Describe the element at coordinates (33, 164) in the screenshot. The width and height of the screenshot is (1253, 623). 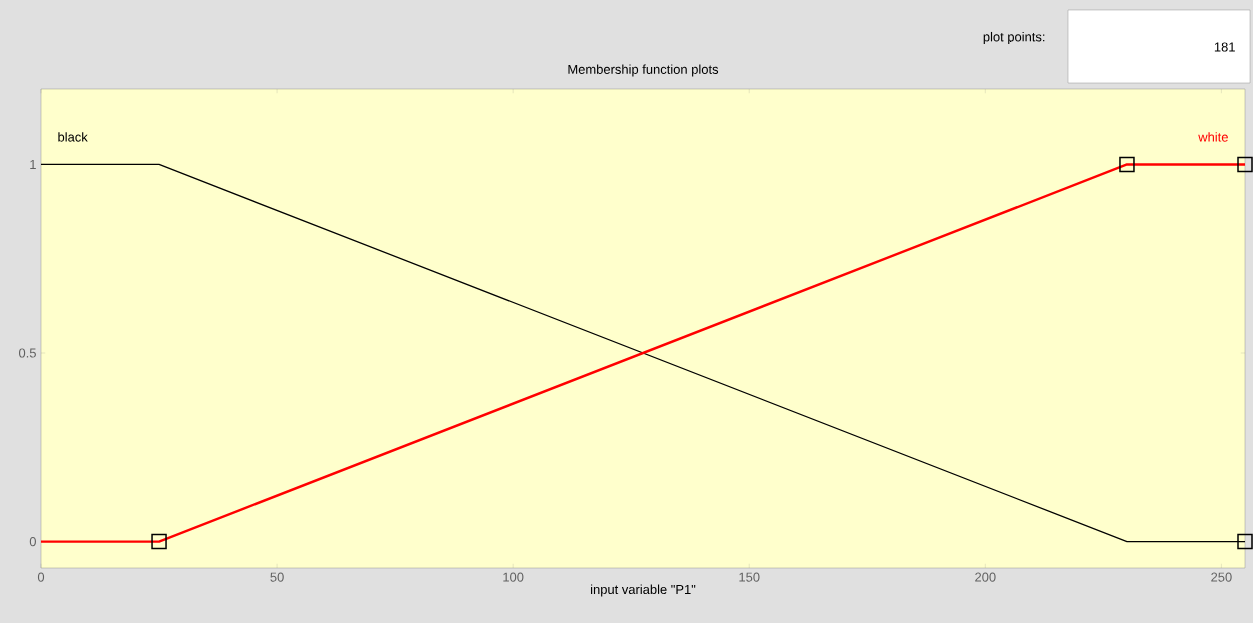
I see `y-tick-label: 1` at that location.